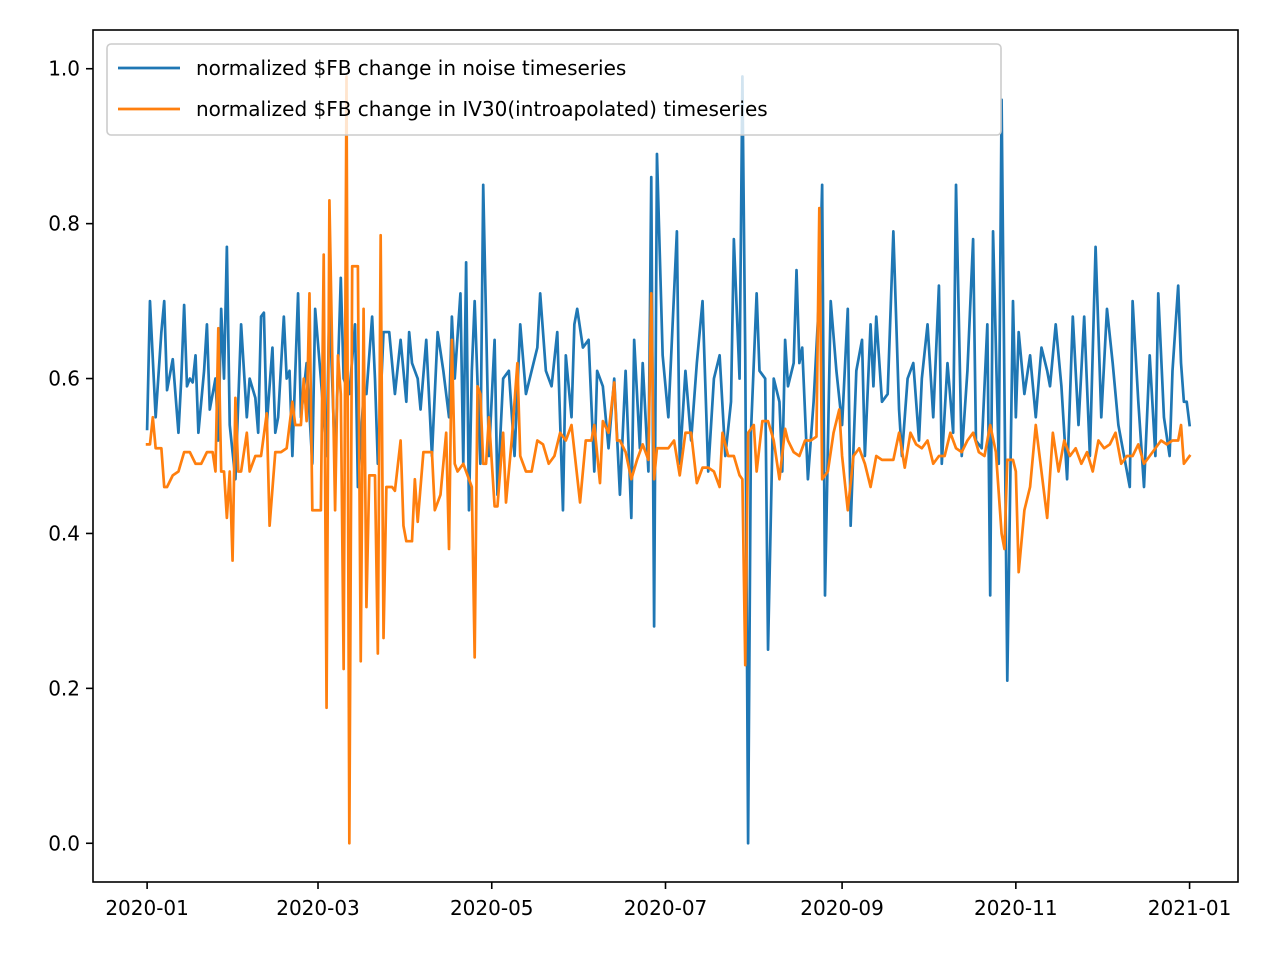 The height and width of the screenshot is (960, 1280). What do you see at coordinates (64, 843) in the screenshot?
I see `y-tick-label: 0.0` at bounding box center [64, 843].